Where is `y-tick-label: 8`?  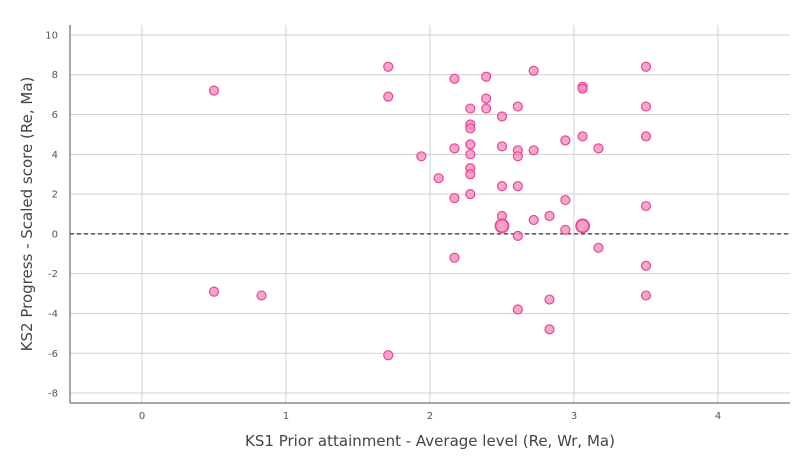 y-tick-label: 8 is located at coordinates (55, 75).